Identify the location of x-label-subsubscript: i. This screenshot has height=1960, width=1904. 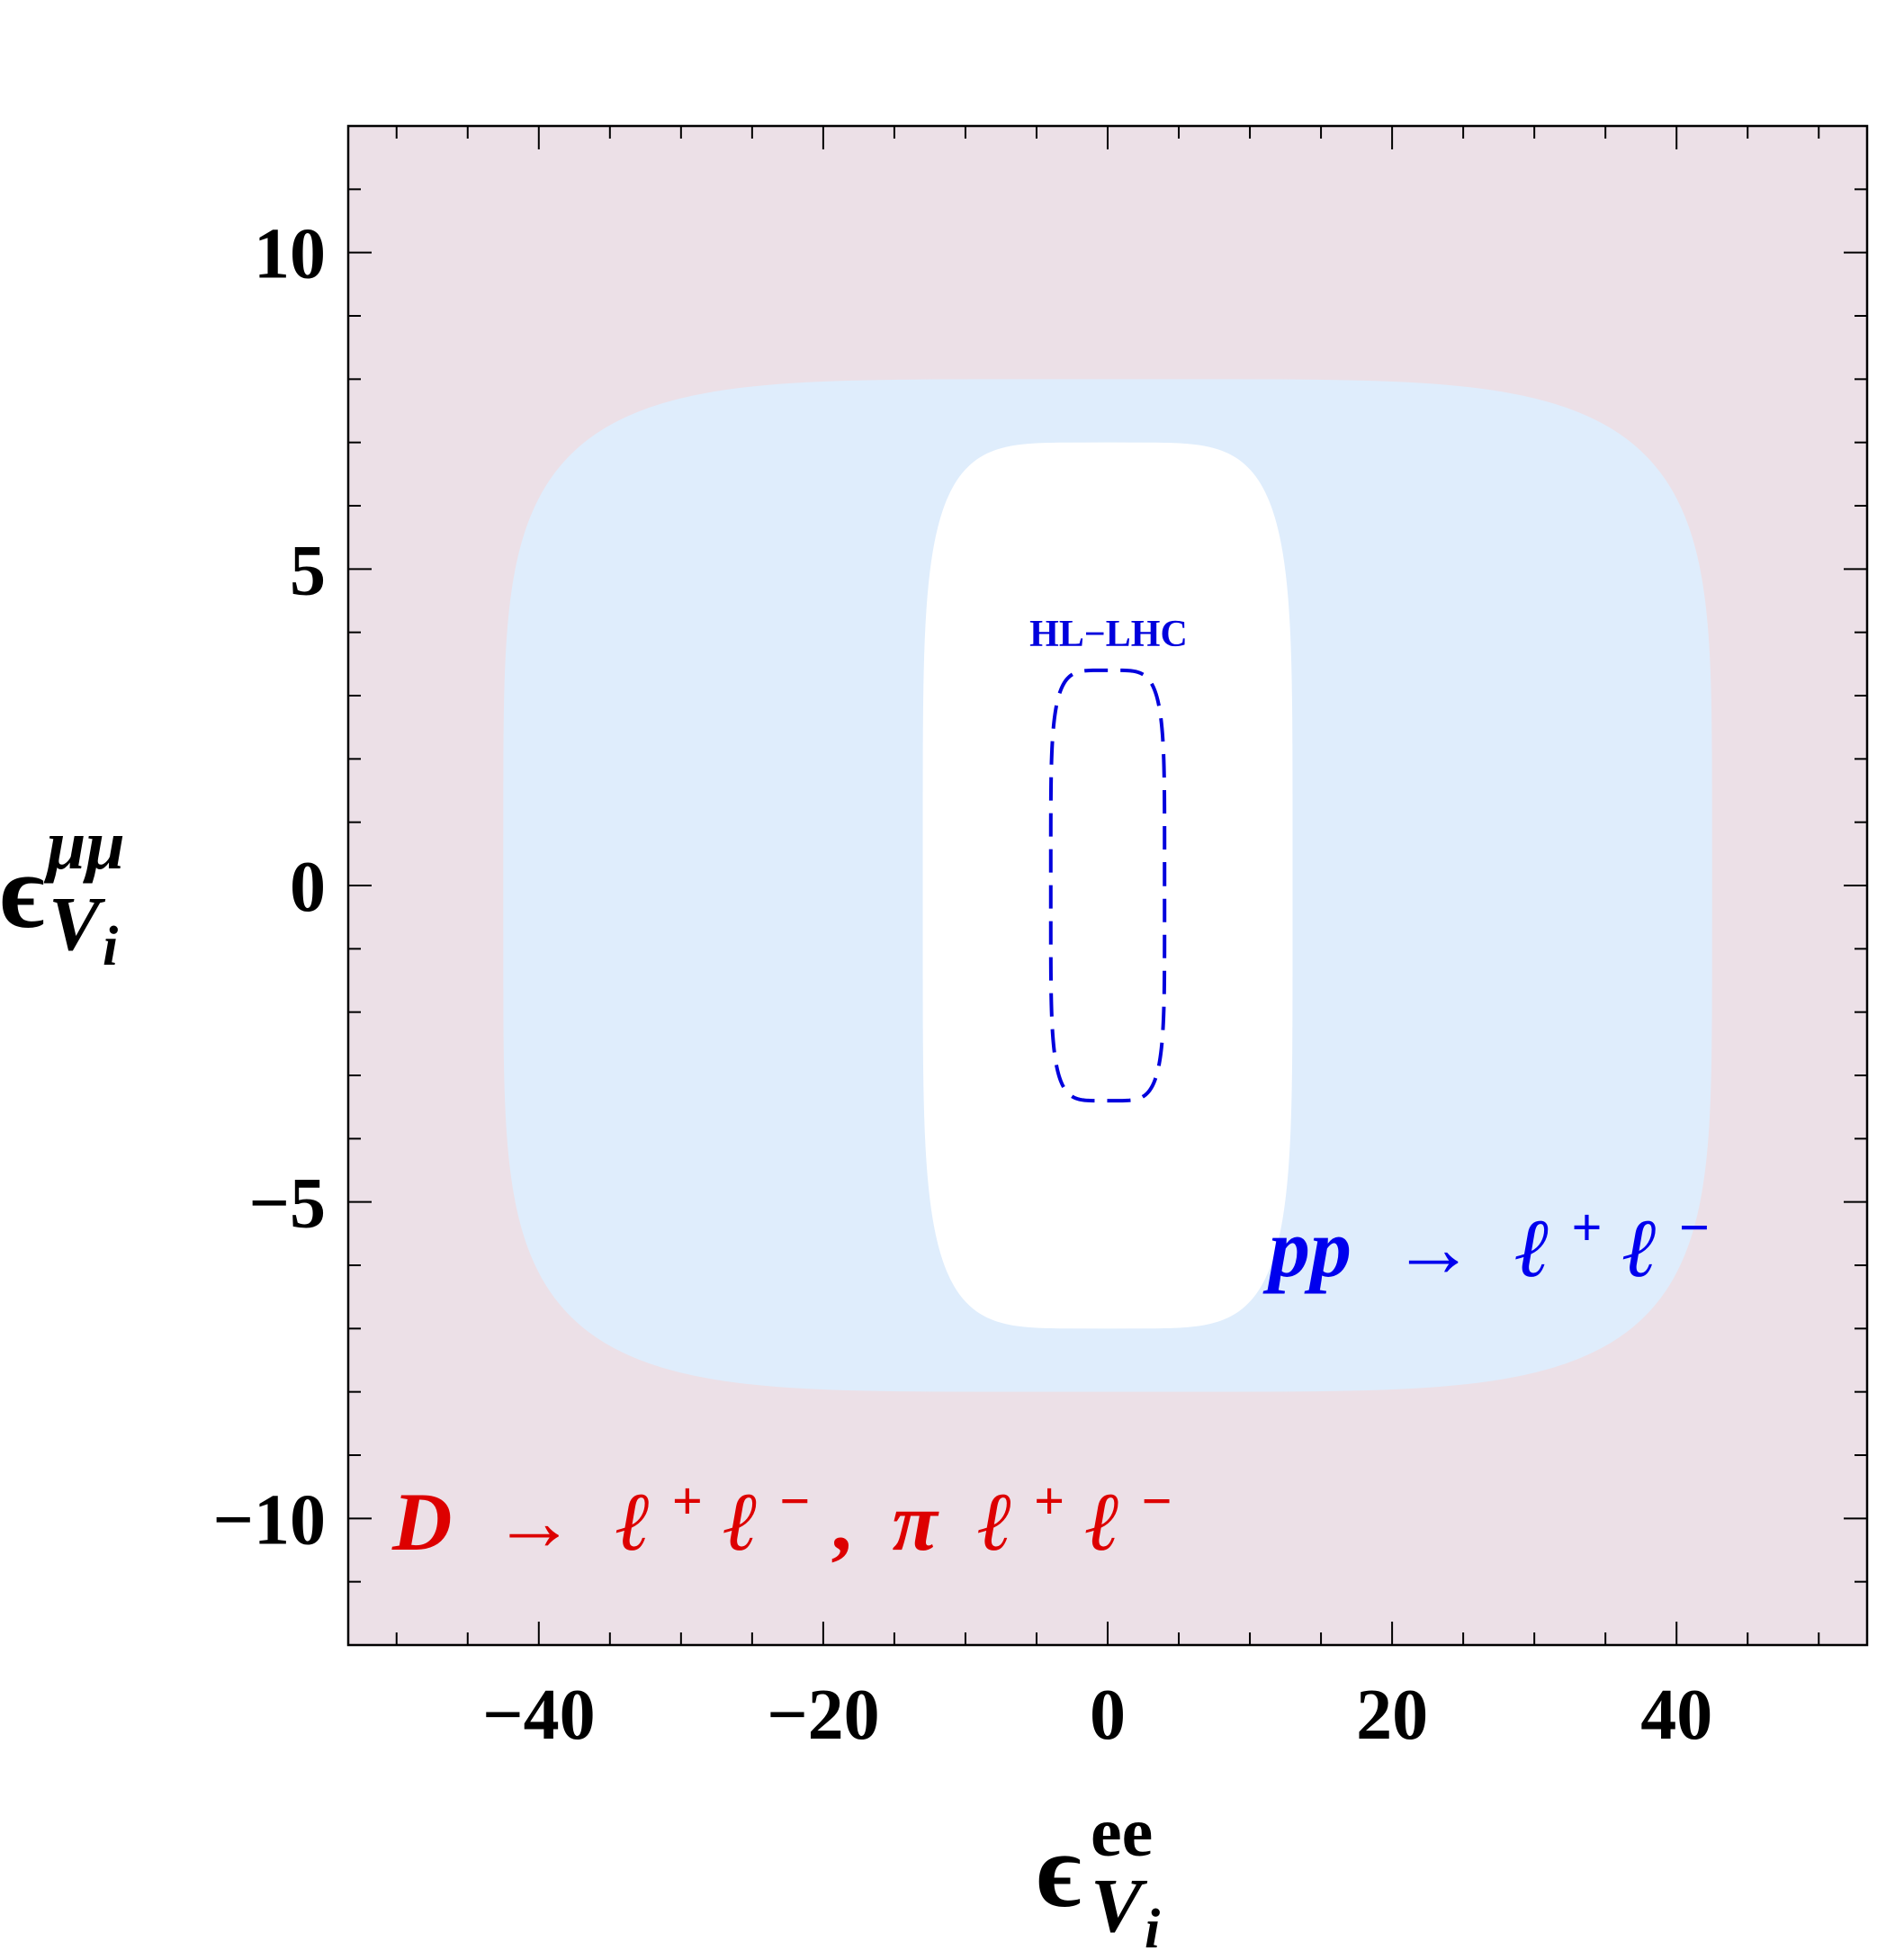
(1153, 1927).